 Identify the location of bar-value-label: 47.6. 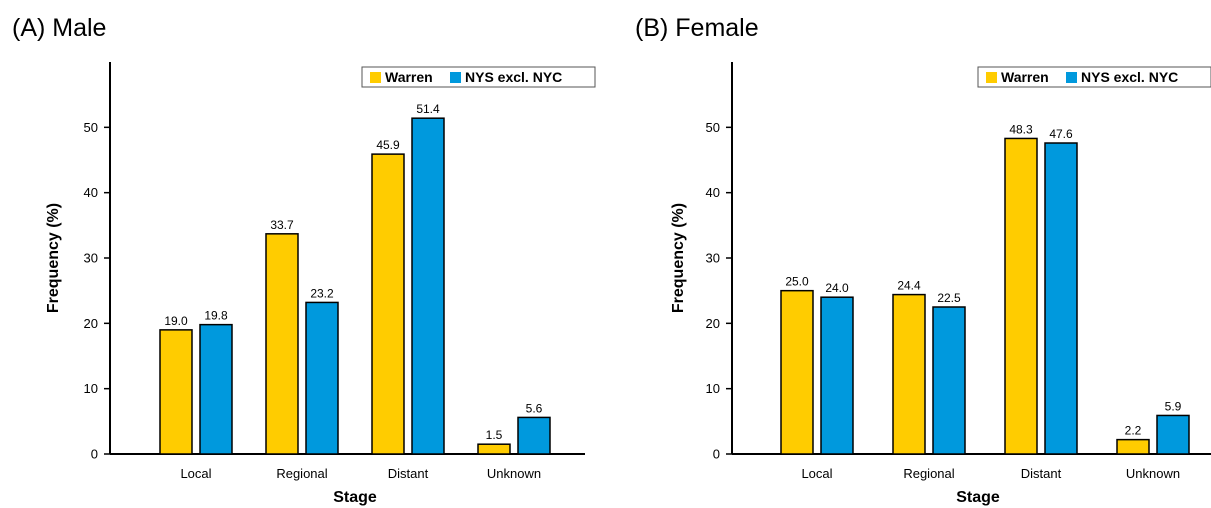
(1061, 134).